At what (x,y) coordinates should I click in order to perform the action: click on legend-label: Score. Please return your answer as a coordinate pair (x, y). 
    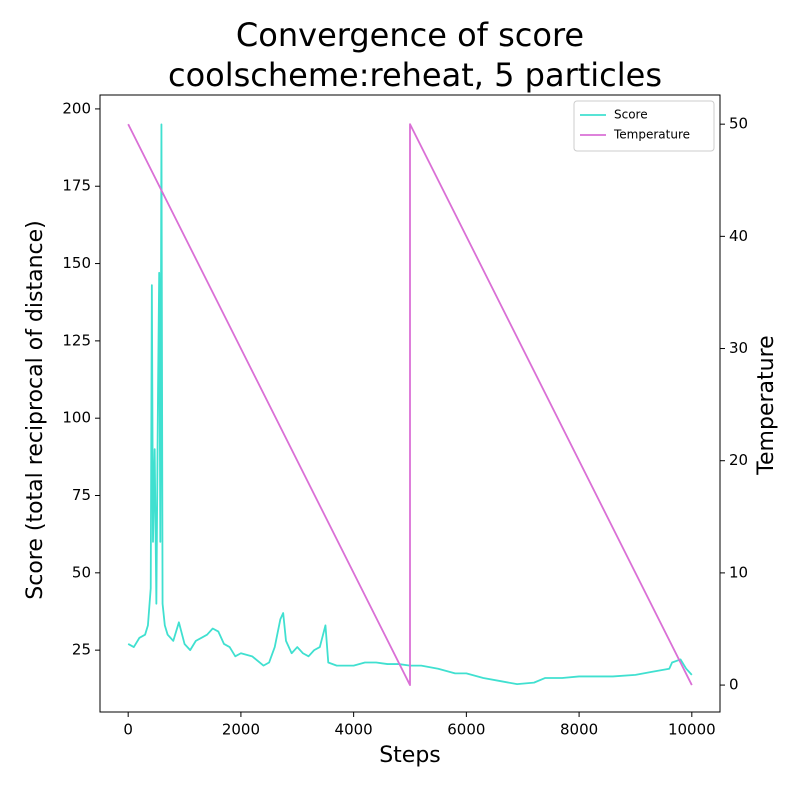
    Looking at the image, I should click on (631, 115).